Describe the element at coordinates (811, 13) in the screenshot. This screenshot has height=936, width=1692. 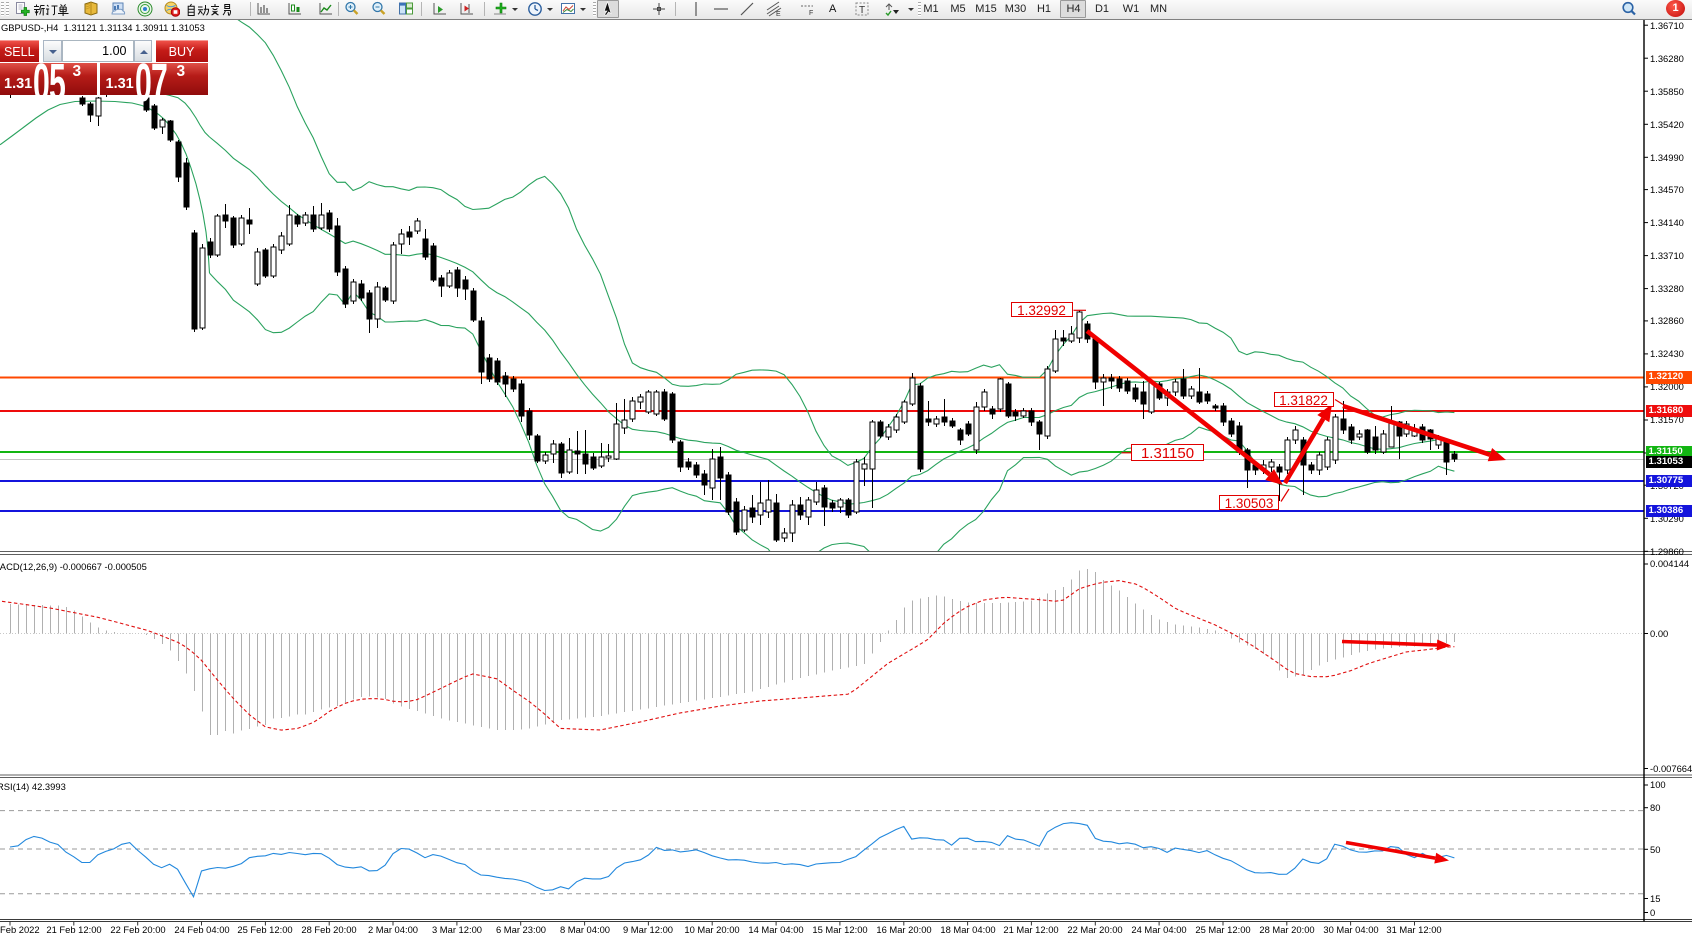
I see `svg-text: F` at that location.